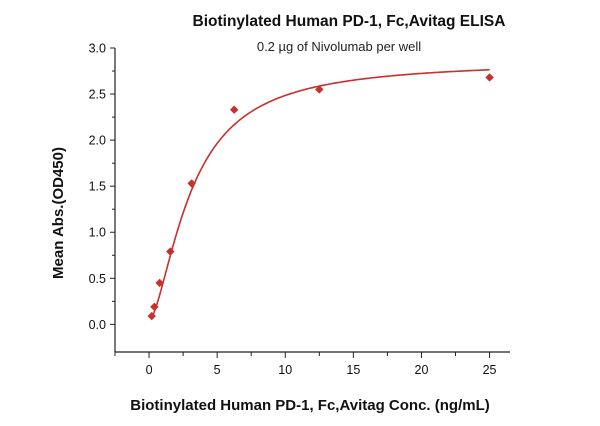 This screenshot has height=426, width=600. What do you see at coordinates (97, 95) in the screenshot?
I see `y-tick-label: 2.5` at bounding box center [97, 95].